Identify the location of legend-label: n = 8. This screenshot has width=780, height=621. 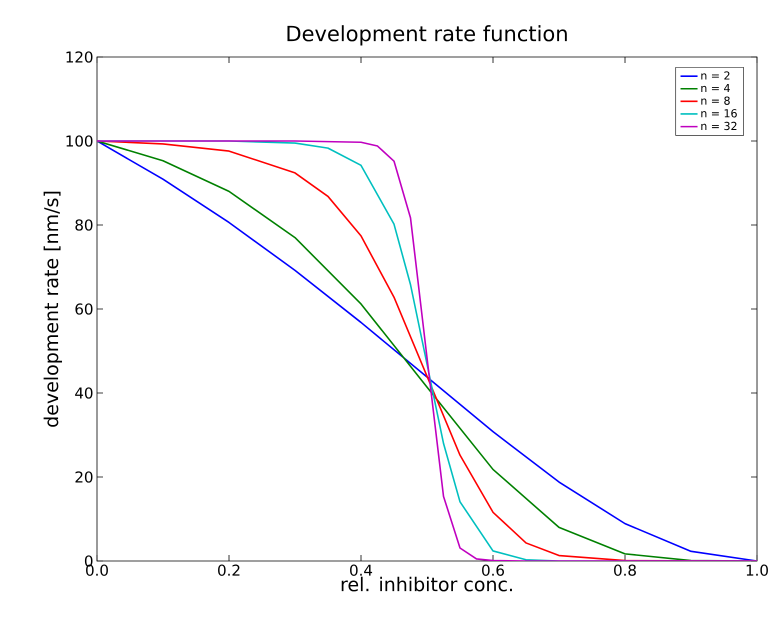
(715, 100).